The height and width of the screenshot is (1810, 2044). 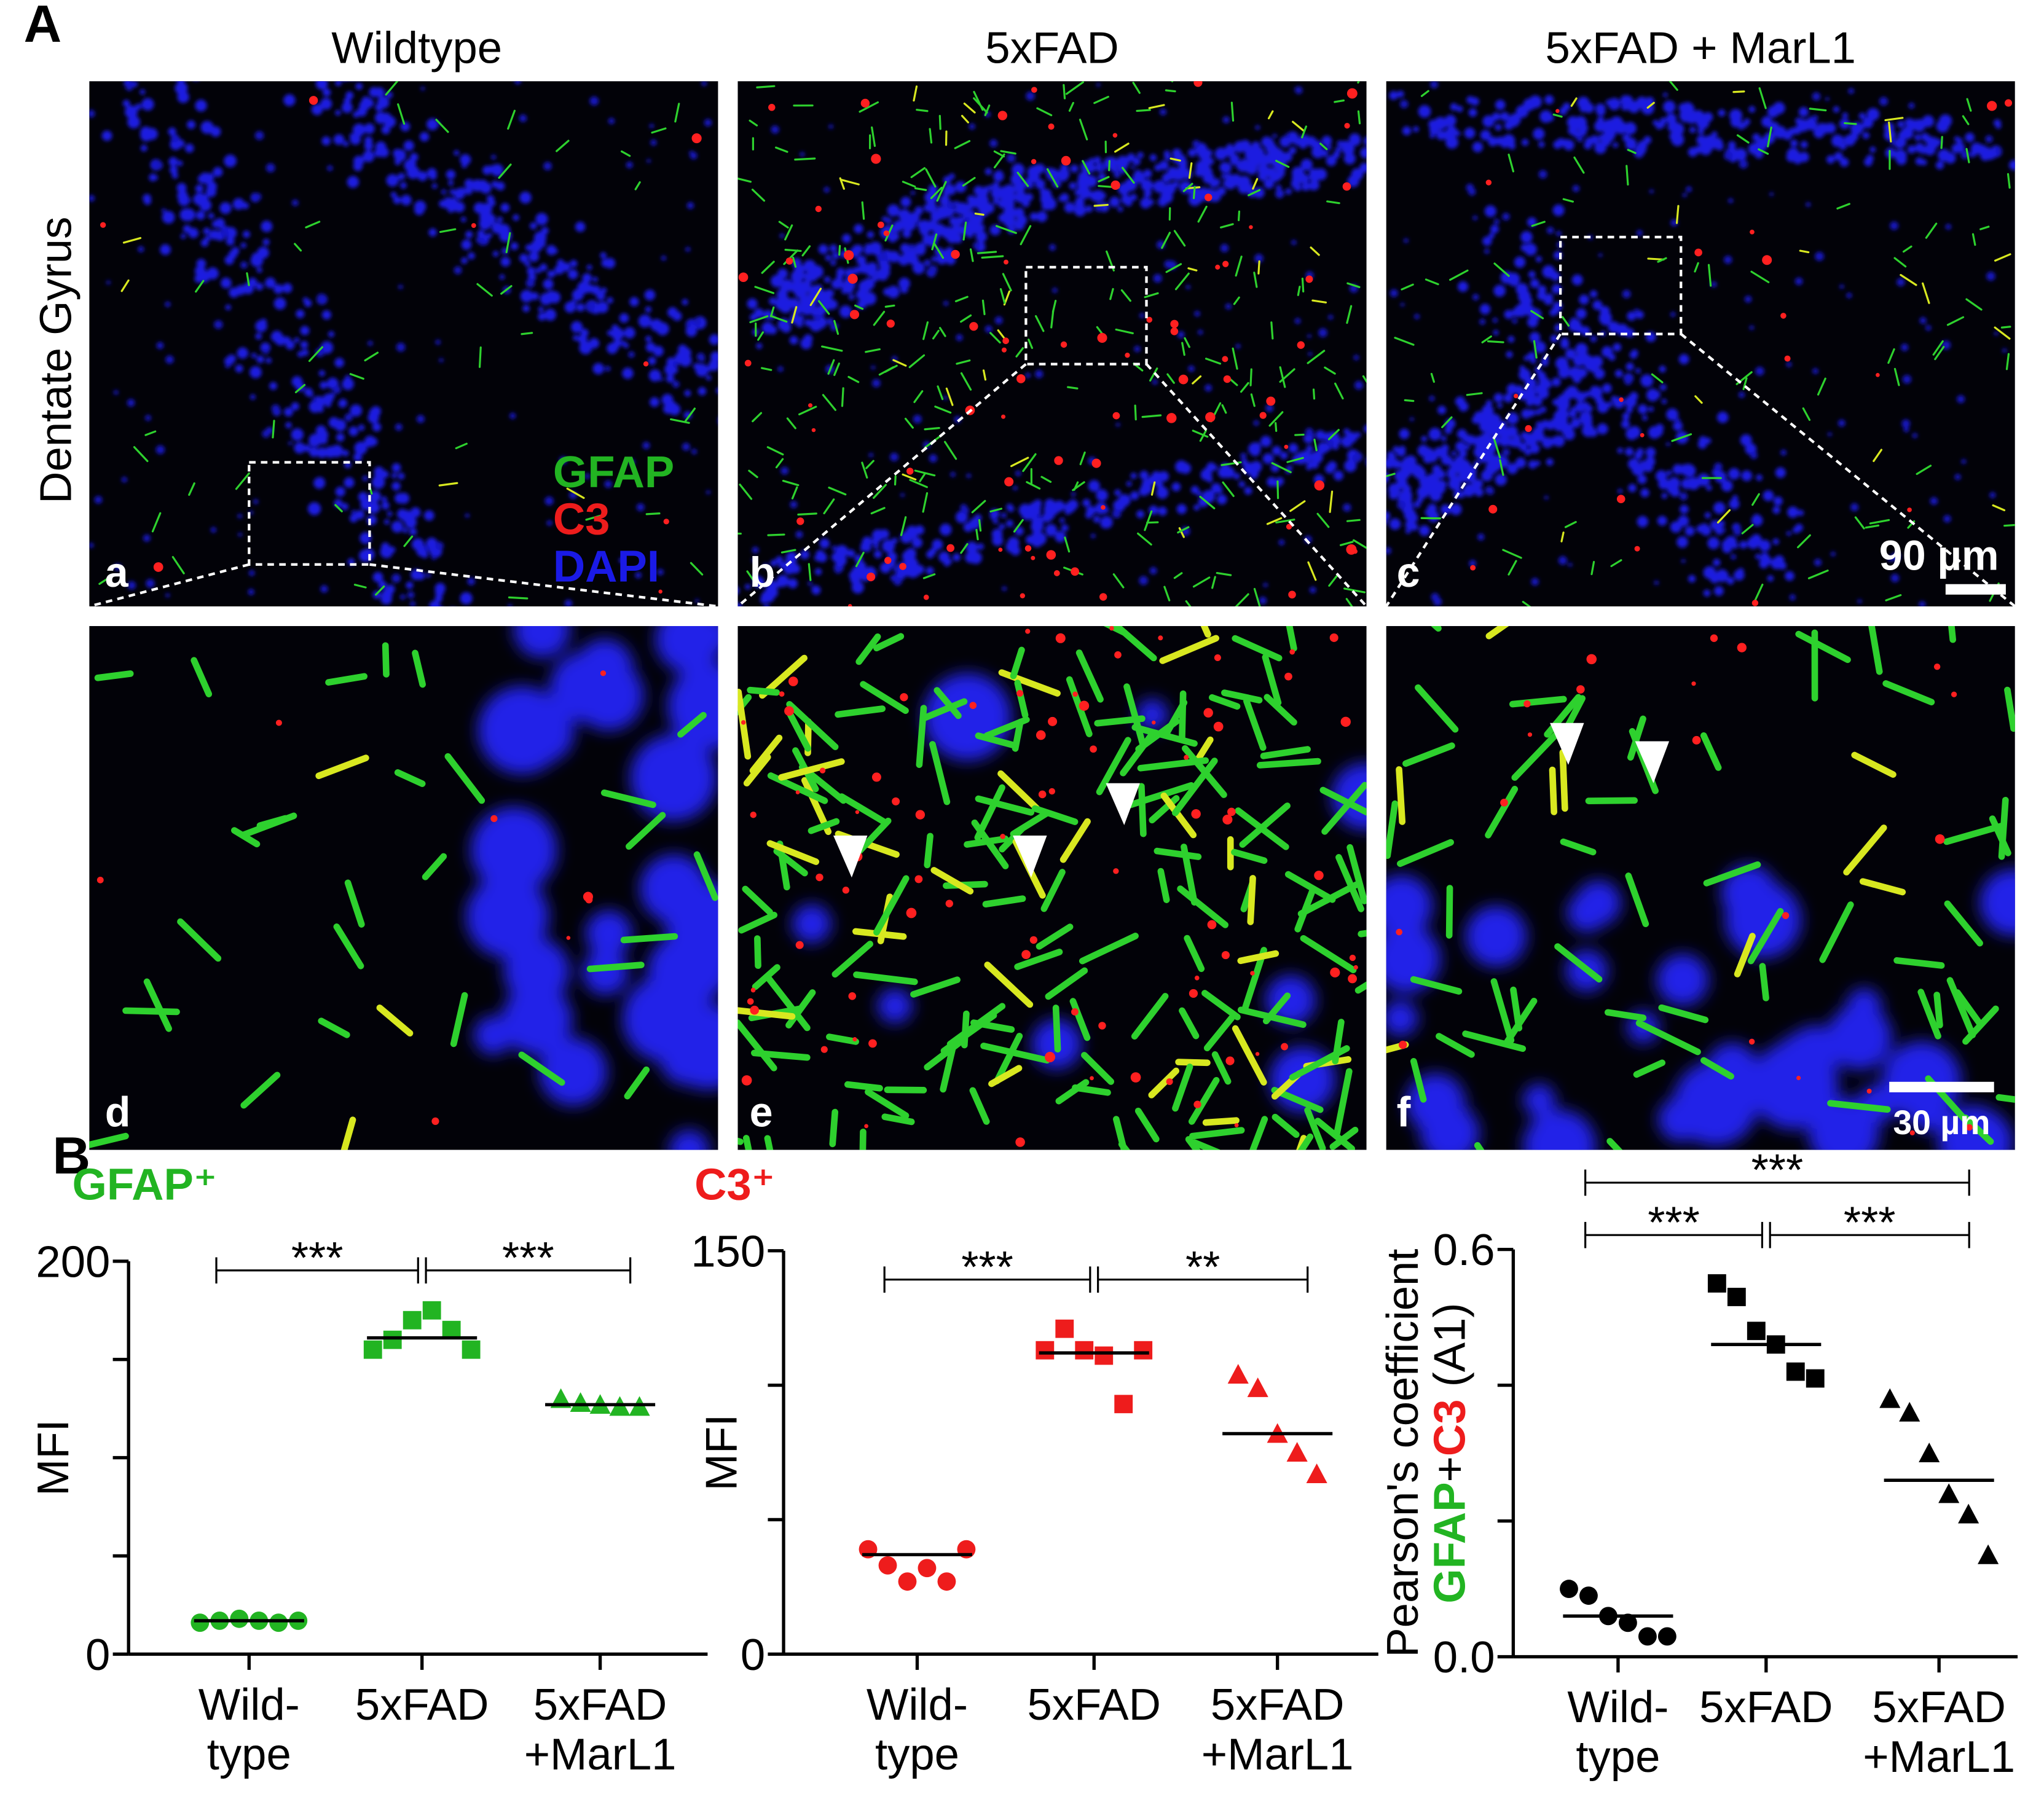 I want to click on gfap-layer, so click(x=403, y=896).